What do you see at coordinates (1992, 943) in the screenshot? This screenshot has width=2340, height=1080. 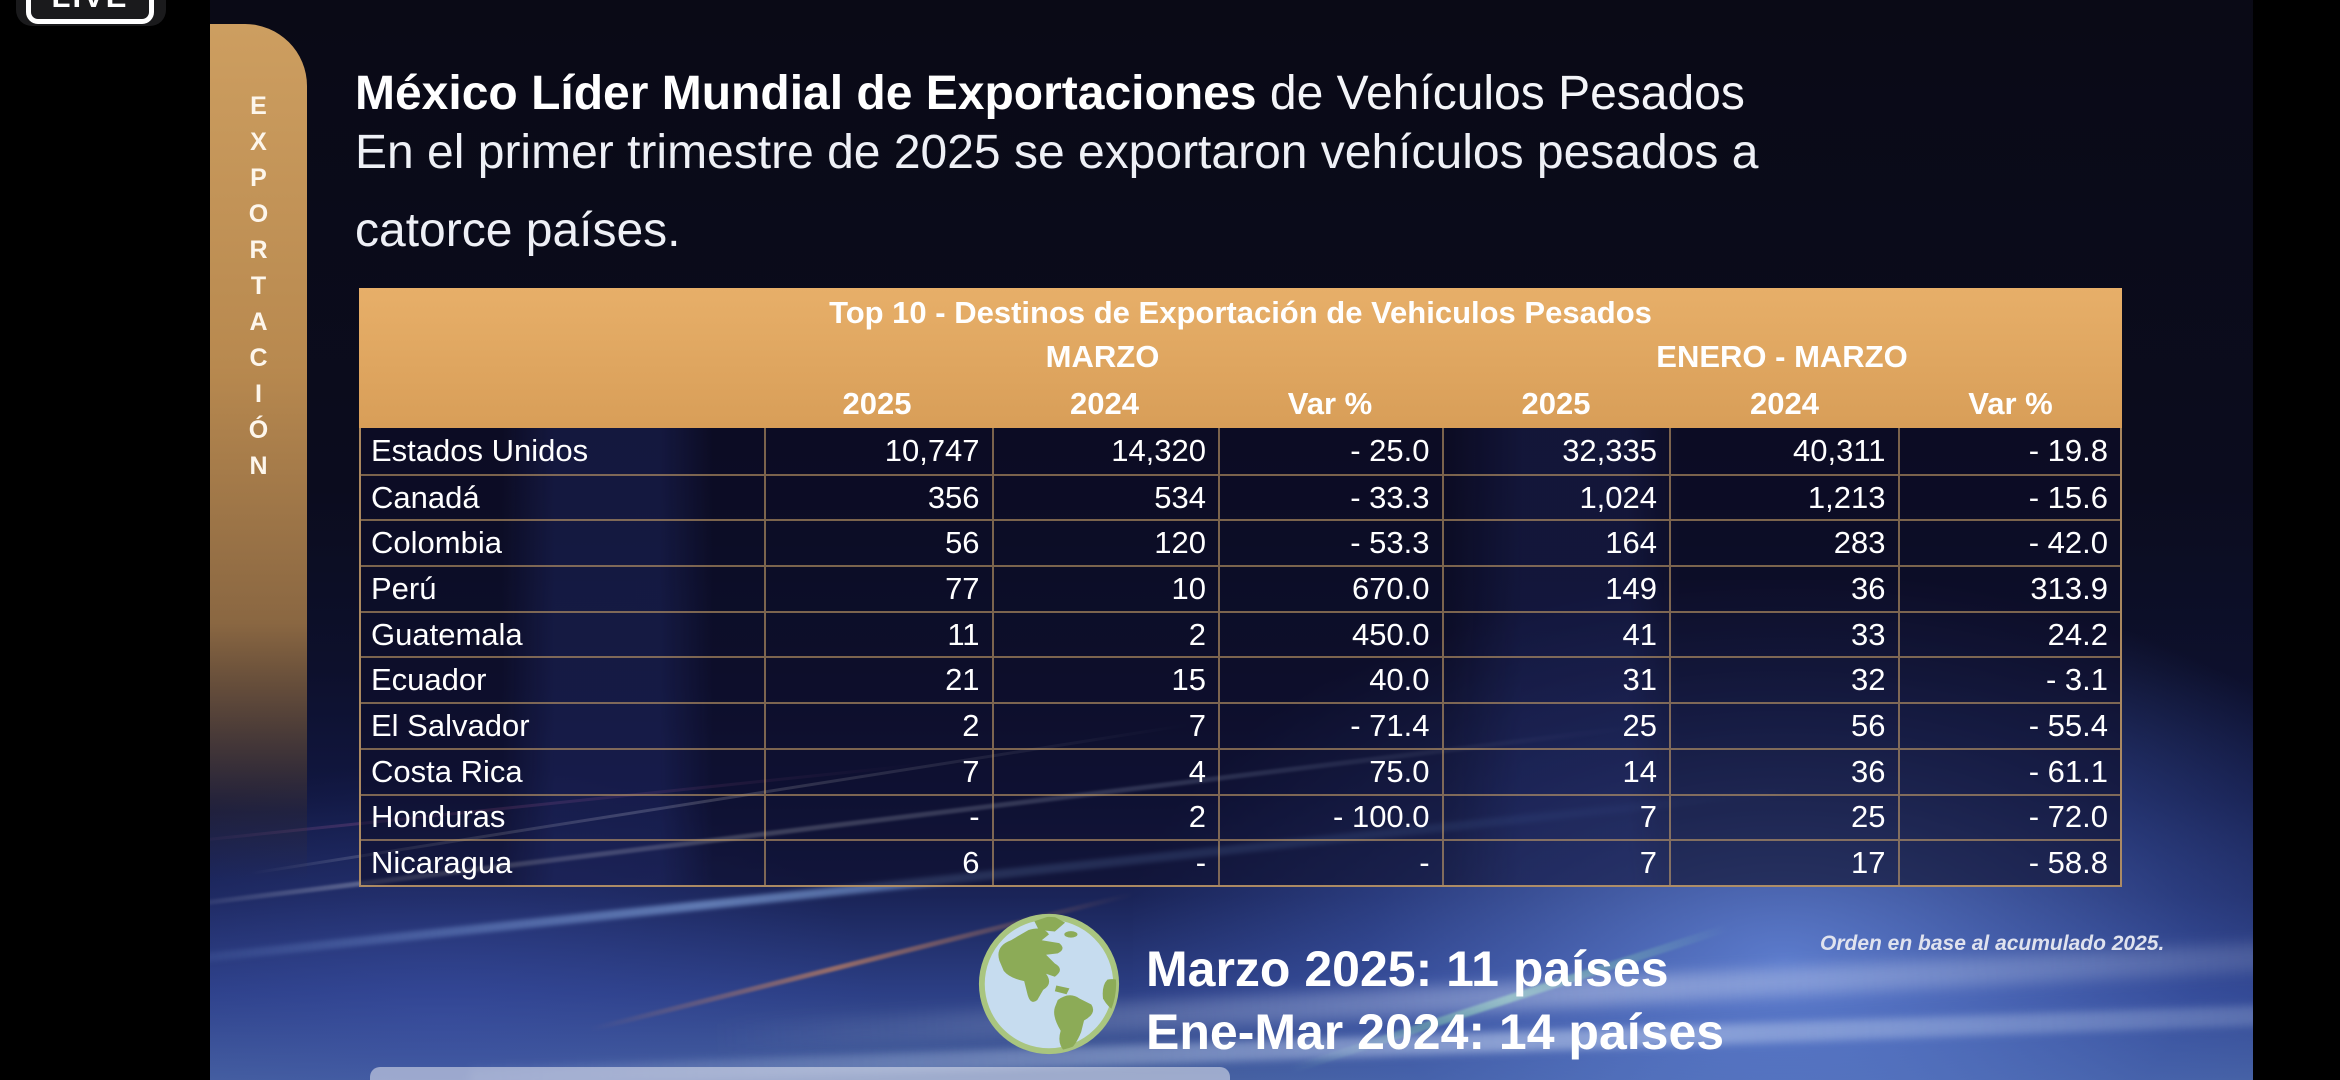 I see `order-note: Orden en base al acumulado 2025.` at bounding box center [1992, 943].